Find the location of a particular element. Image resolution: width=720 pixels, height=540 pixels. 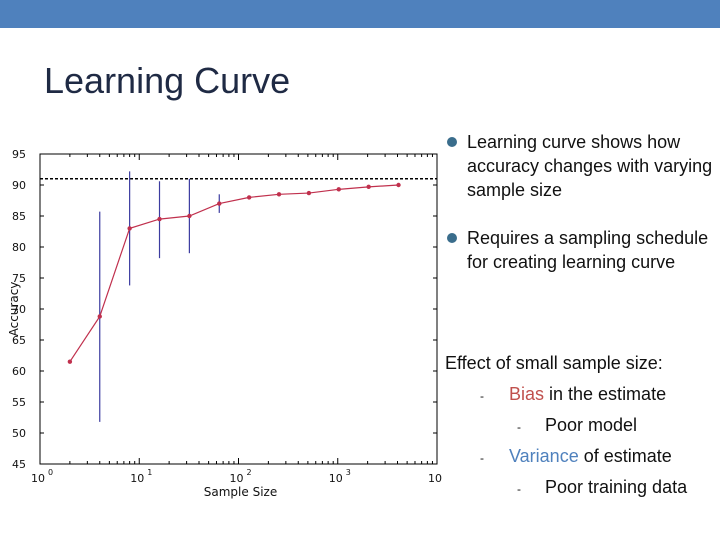

sub-item-bias: - Bias in the estimate is located at coordinates (581, 394).